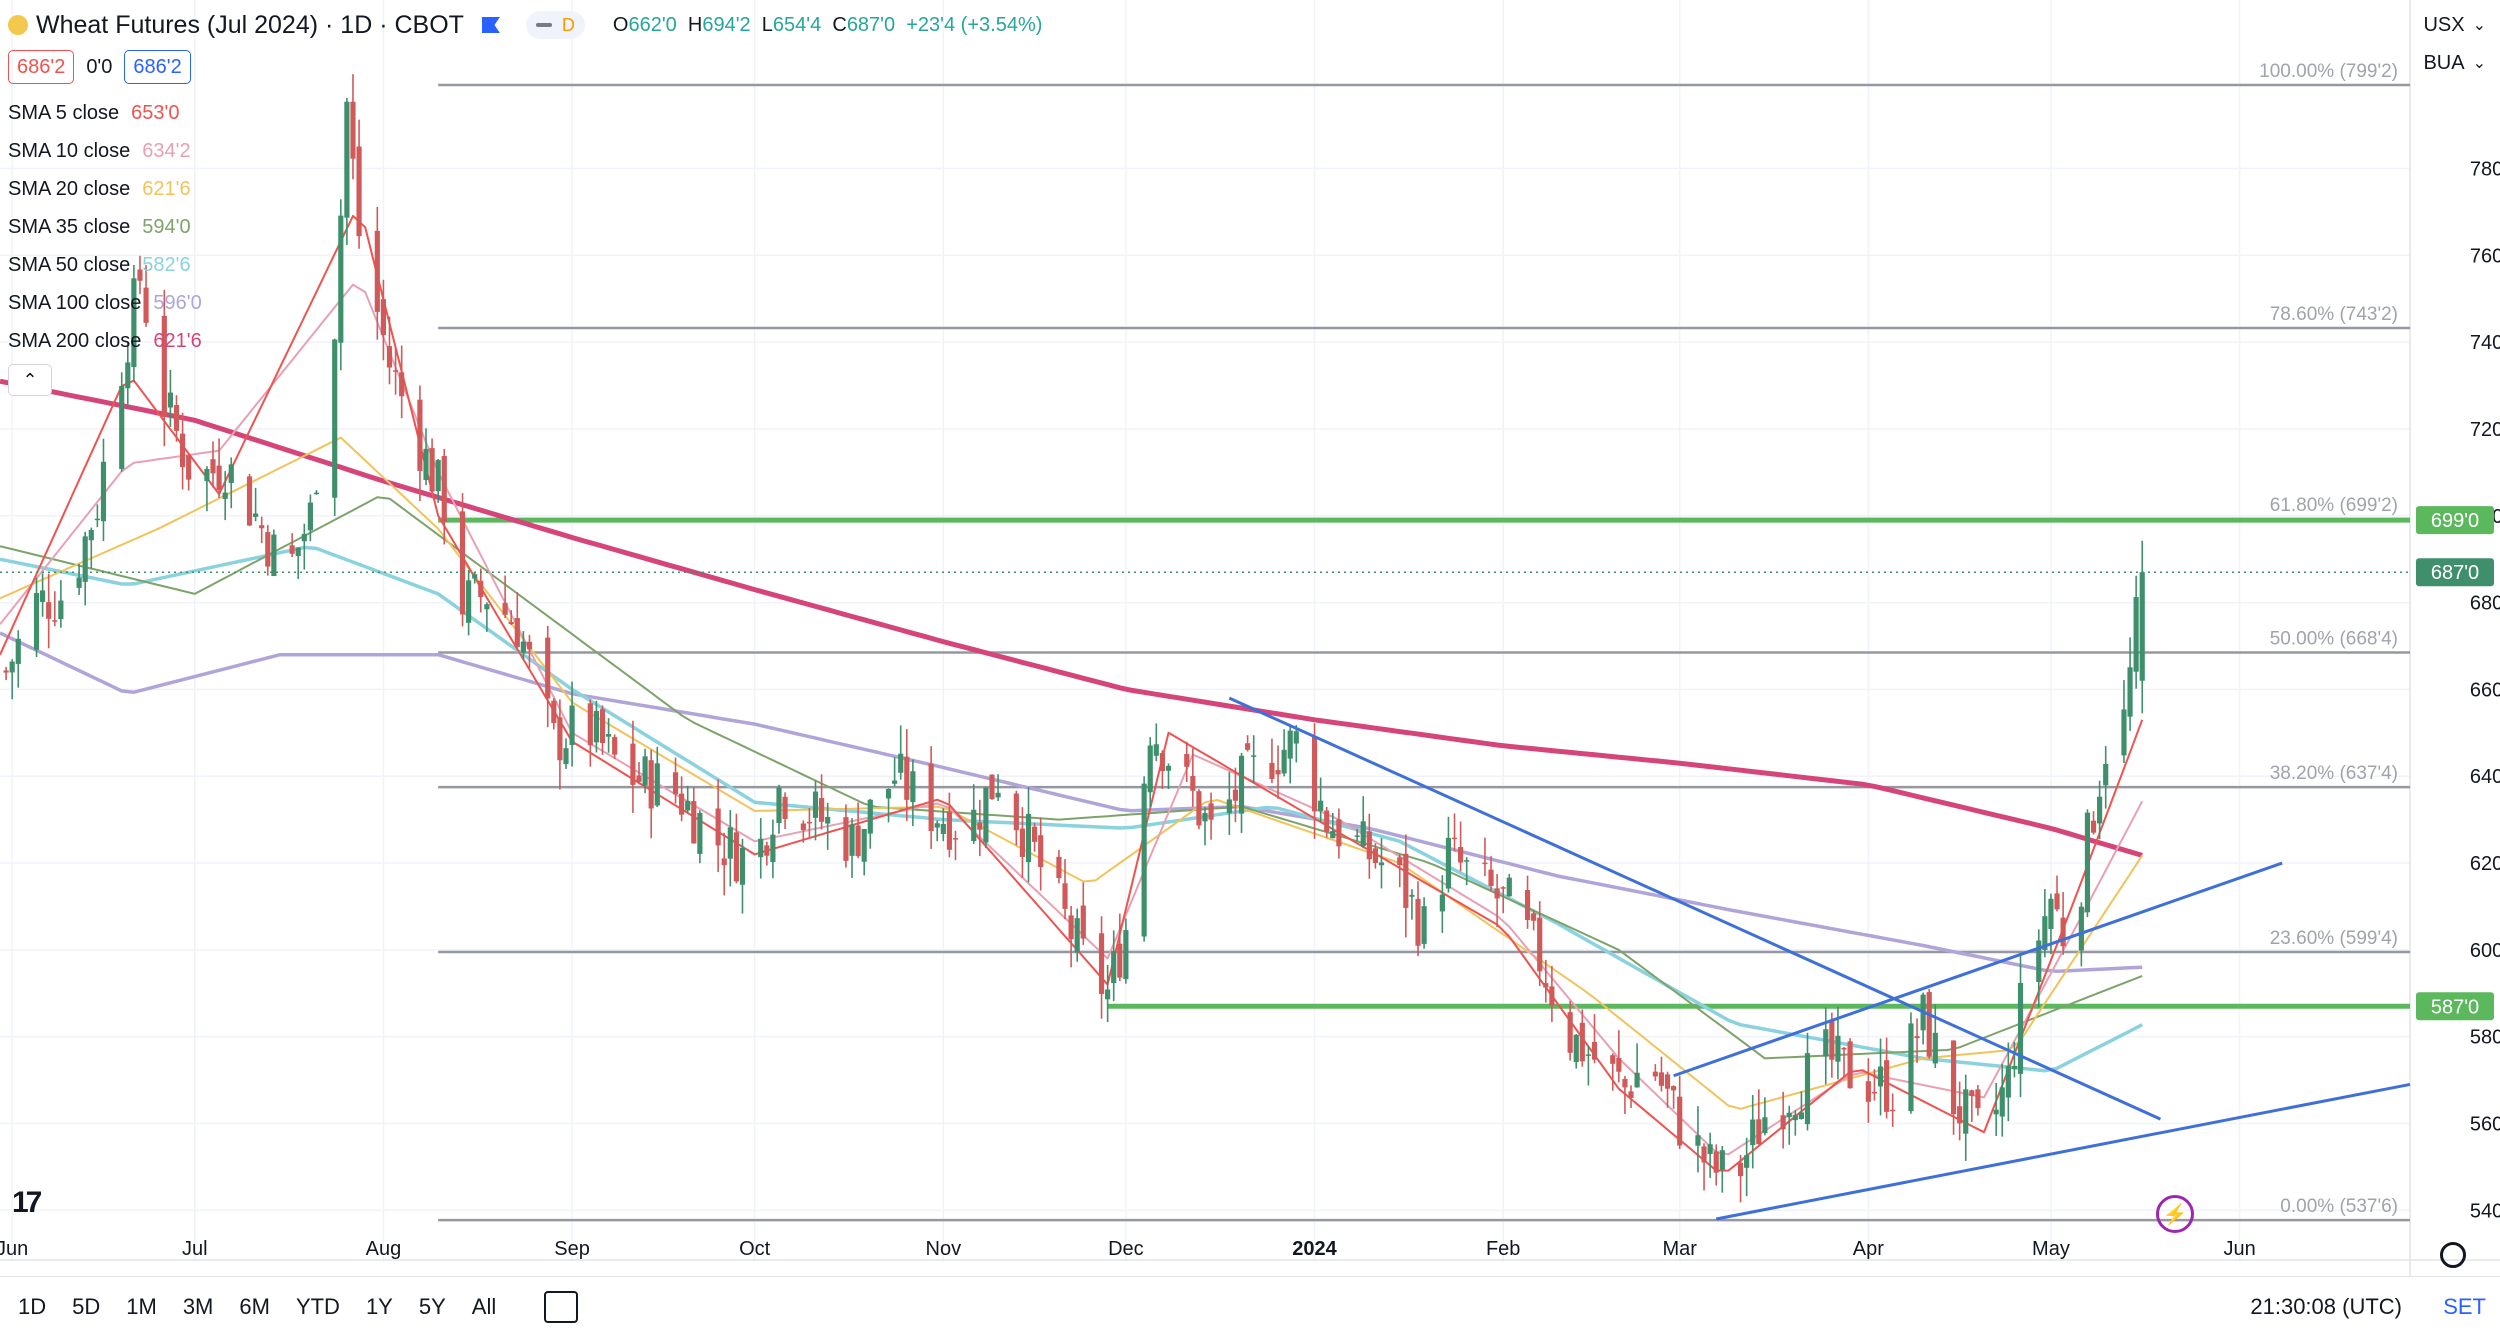  I want to click on trade-buttons: 686'2 0'0 686'2, so click(99, 67).